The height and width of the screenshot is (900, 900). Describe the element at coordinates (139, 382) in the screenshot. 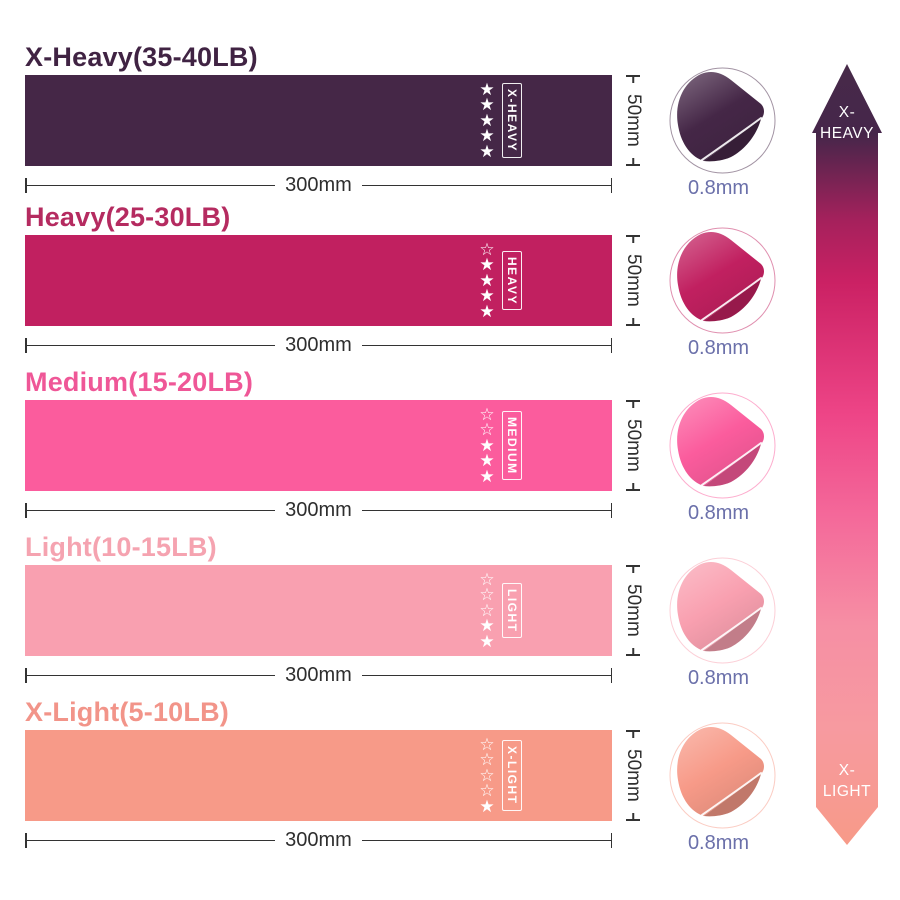

I see `band-title: Medium(15-20LB)` at that location.